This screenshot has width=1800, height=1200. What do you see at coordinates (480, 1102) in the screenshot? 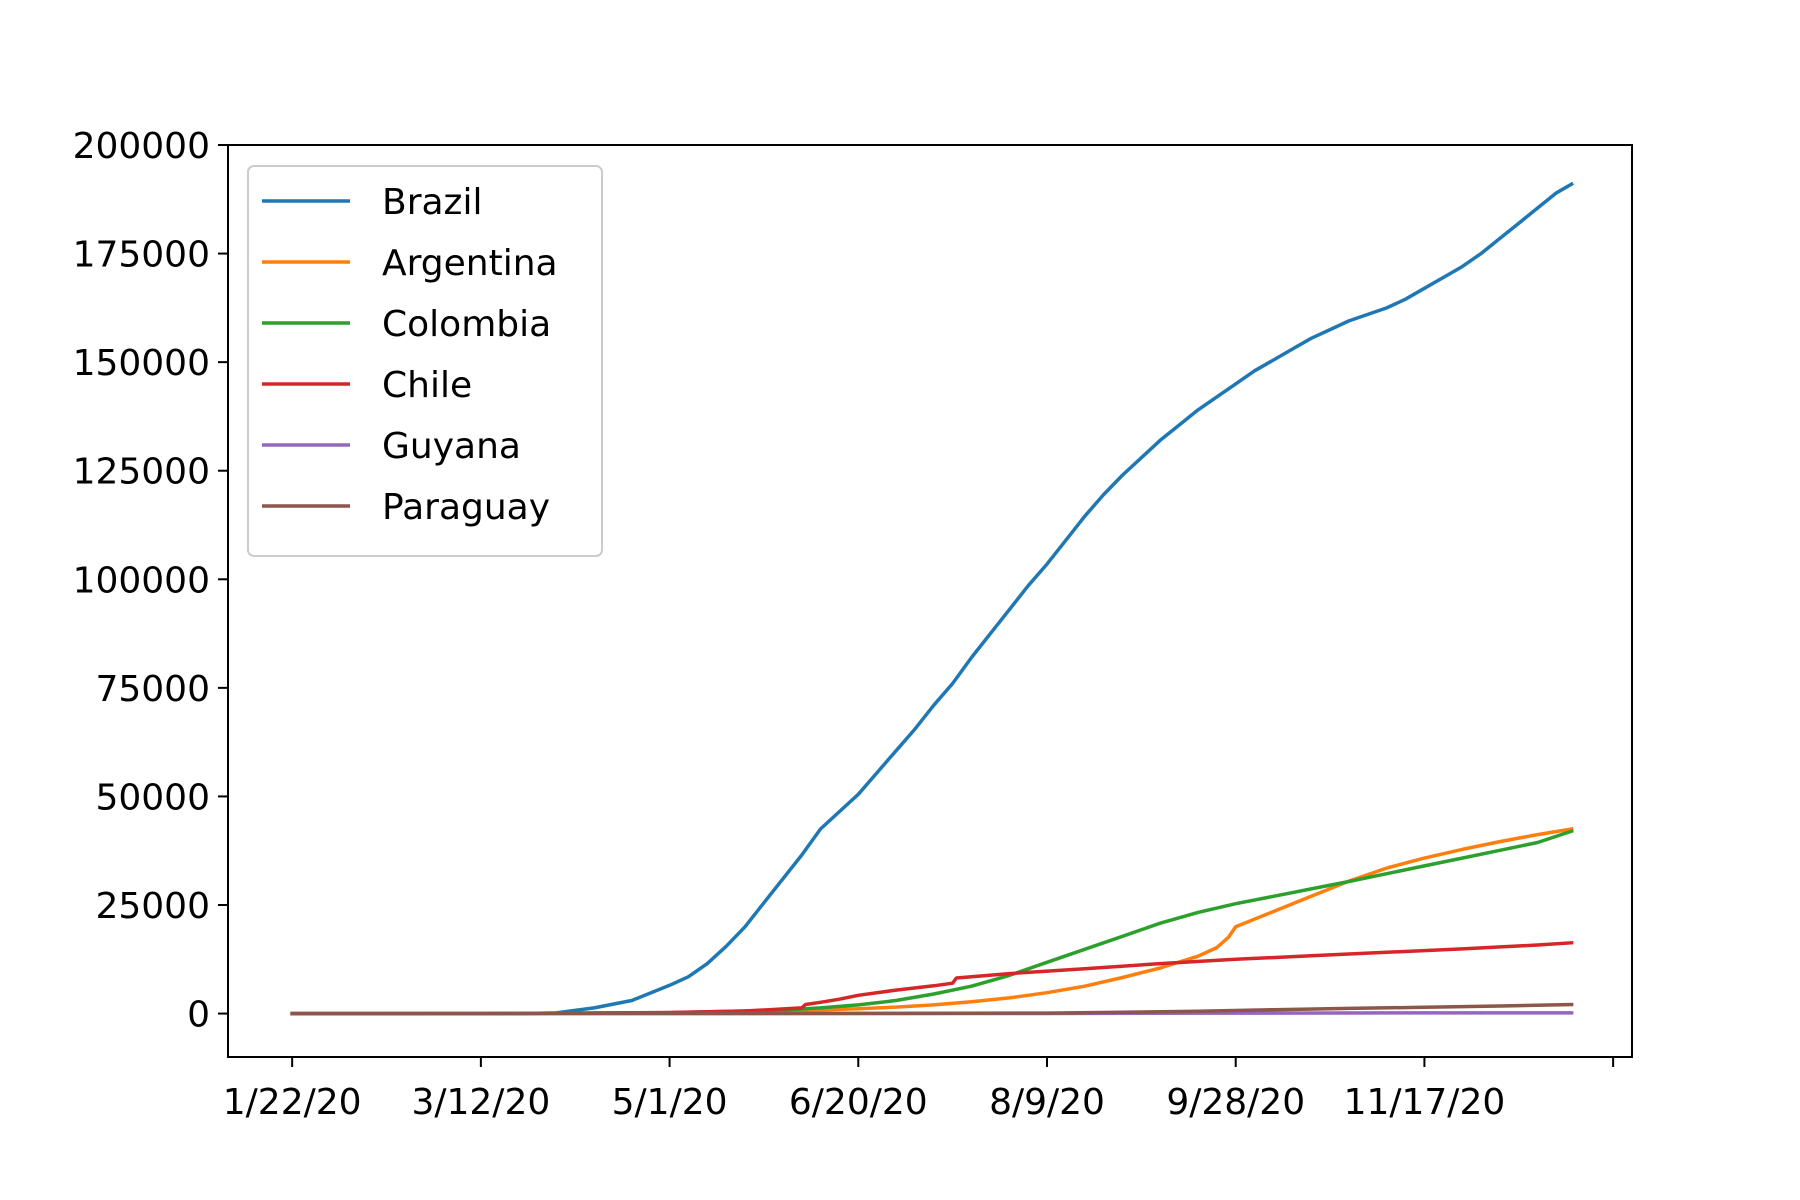
I see `x-tick-label: 3/12/20` at bounding box center [480, 1102].